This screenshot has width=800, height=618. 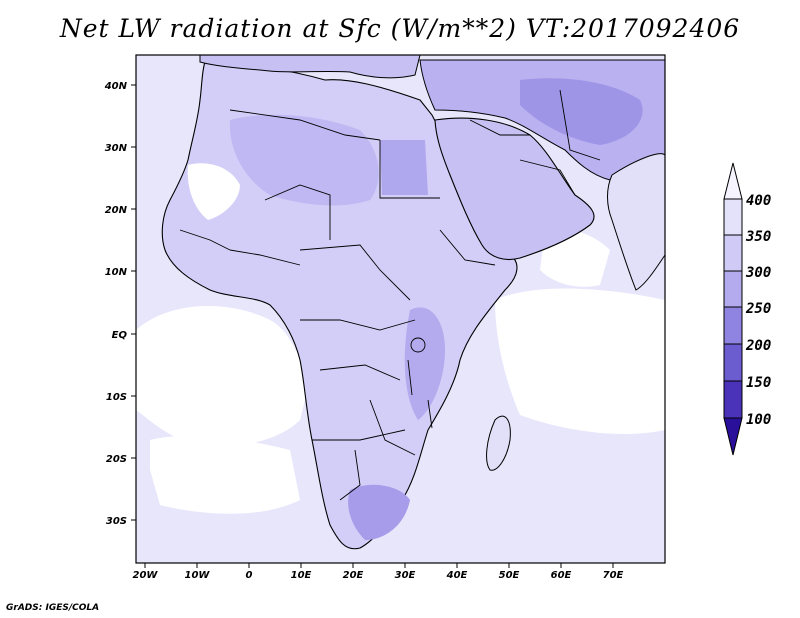 I want to click on ocean-clear-south-atlantic, so click(x=225, y=474).